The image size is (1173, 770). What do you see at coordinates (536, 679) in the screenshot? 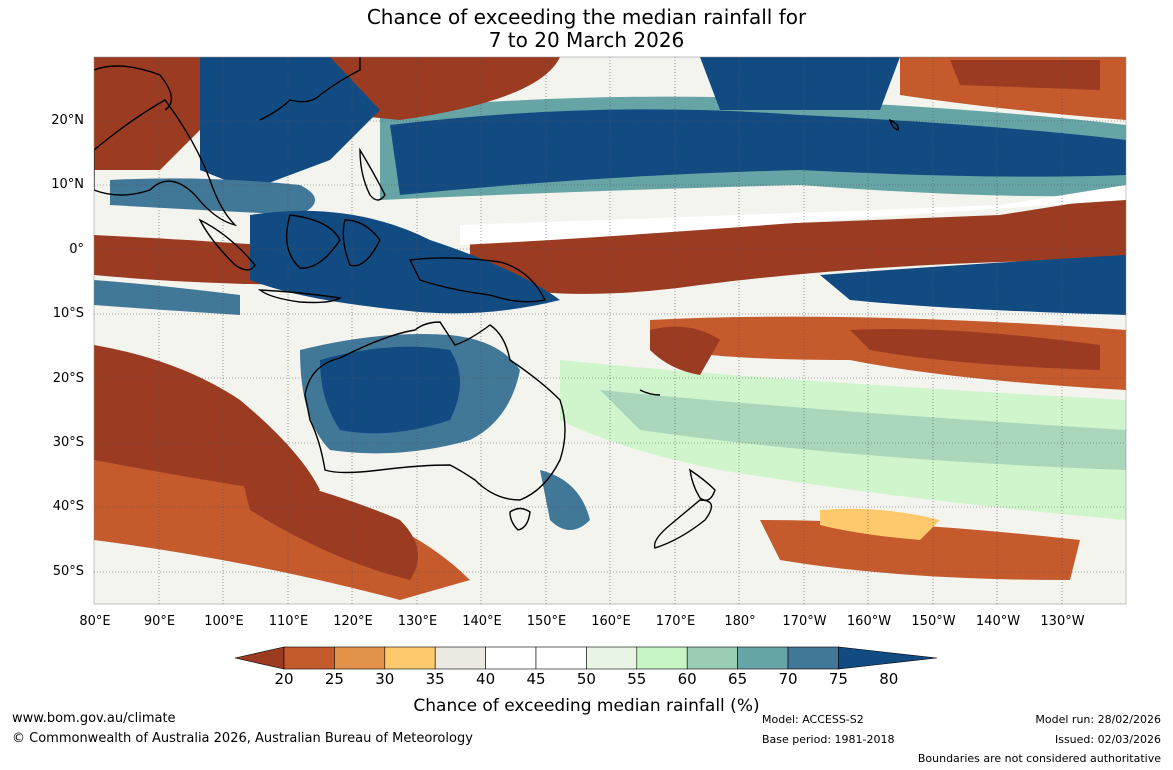
I see `colorbar-tick-label: 45` at bounding box center [536, 679].